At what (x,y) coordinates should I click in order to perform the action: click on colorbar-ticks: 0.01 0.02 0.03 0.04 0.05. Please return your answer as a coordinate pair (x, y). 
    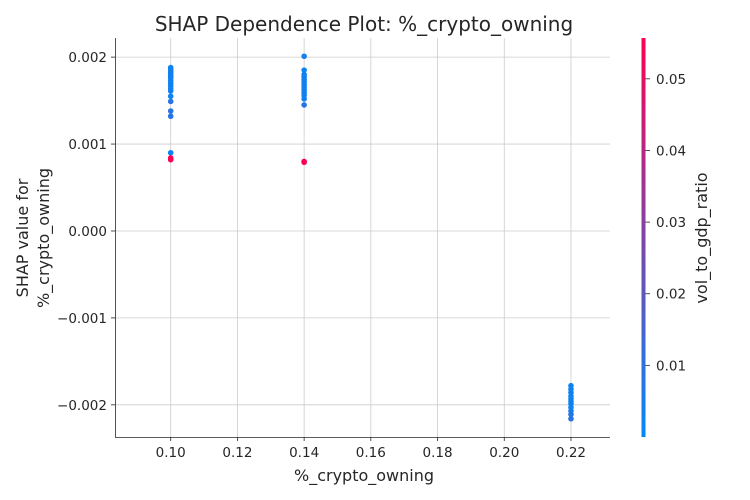
    Looking at the image, I should click on (665, 223).